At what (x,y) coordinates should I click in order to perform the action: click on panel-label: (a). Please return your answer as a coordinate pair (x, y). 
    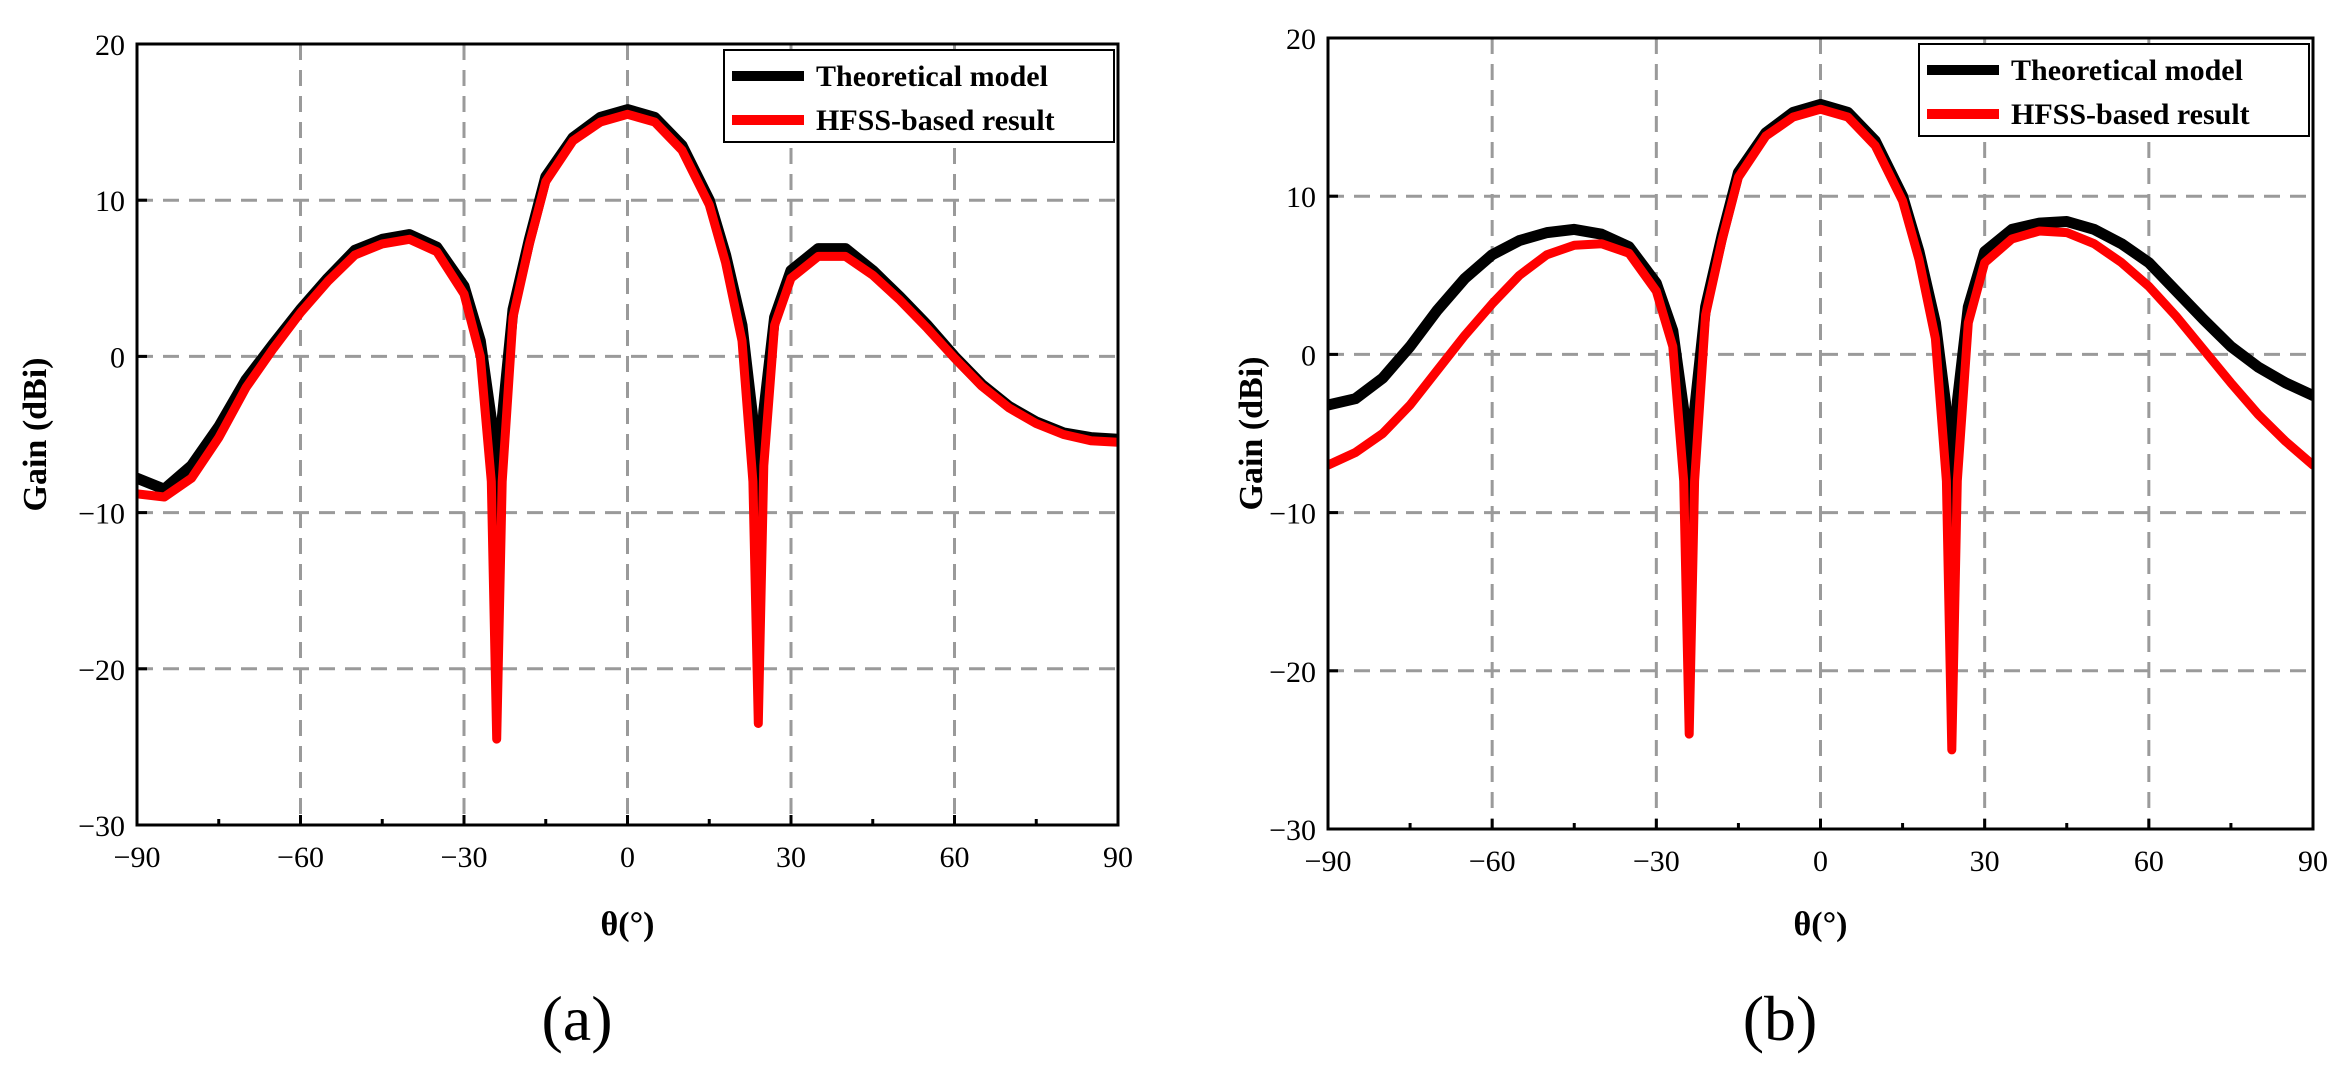
    Looking at the image, I should click on (576, 1018).